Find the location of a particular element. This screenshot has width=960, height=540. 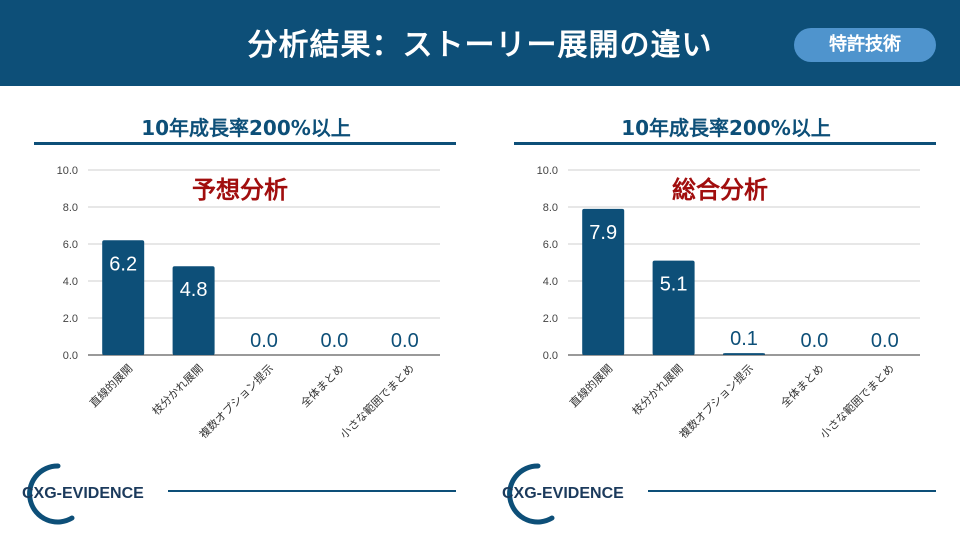

data-label: 4.8 is located at coordinates (194, 290).